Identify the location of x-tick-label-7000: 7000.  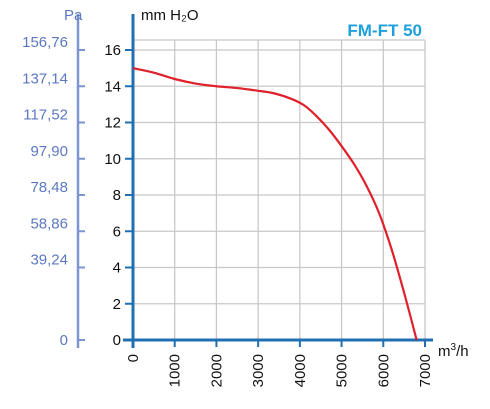
(425, 370).